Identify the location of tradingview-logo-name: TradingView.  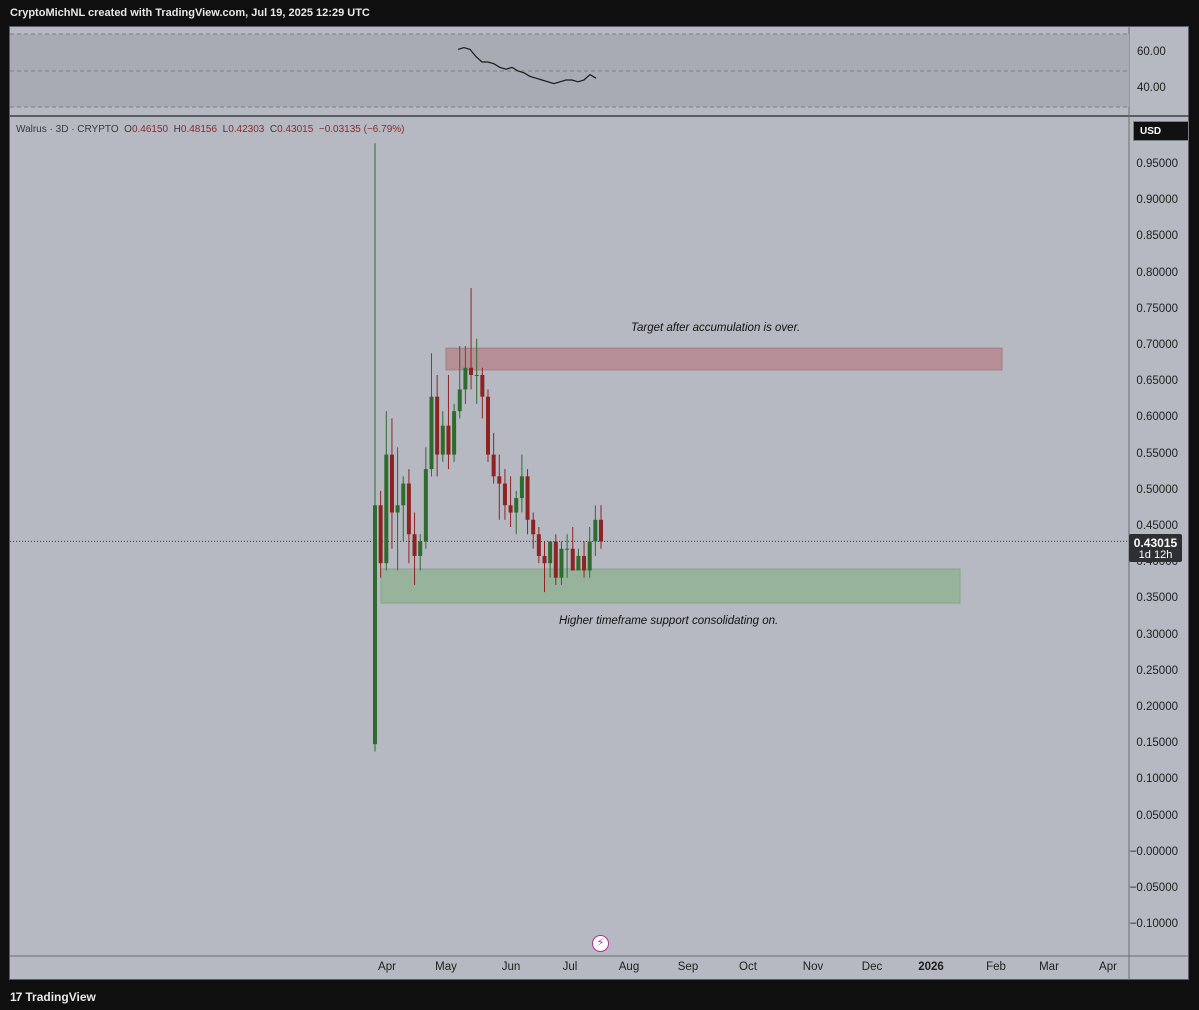
(60, 997).